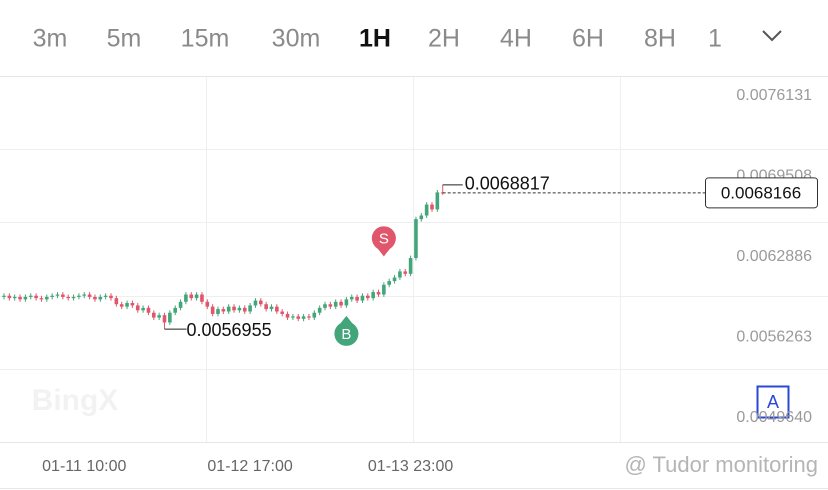 The height and width of the screenshot is (490, 828). I want to click on timeframe-tab: 1H, so click(375, 39).